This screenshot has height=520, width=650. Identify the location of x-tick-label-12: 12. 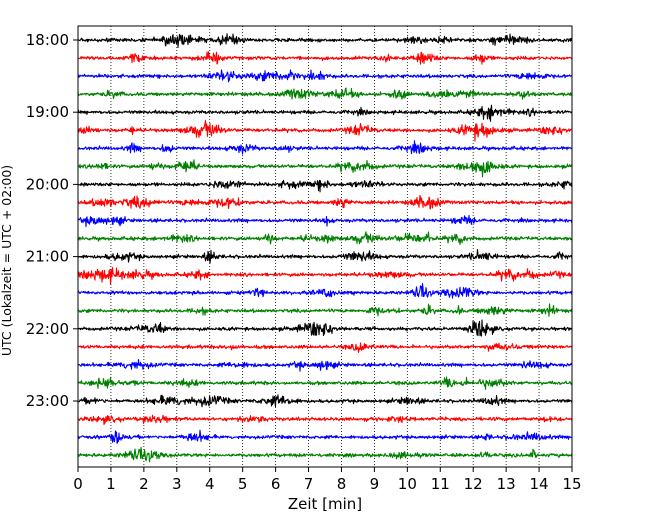
(473, 484).